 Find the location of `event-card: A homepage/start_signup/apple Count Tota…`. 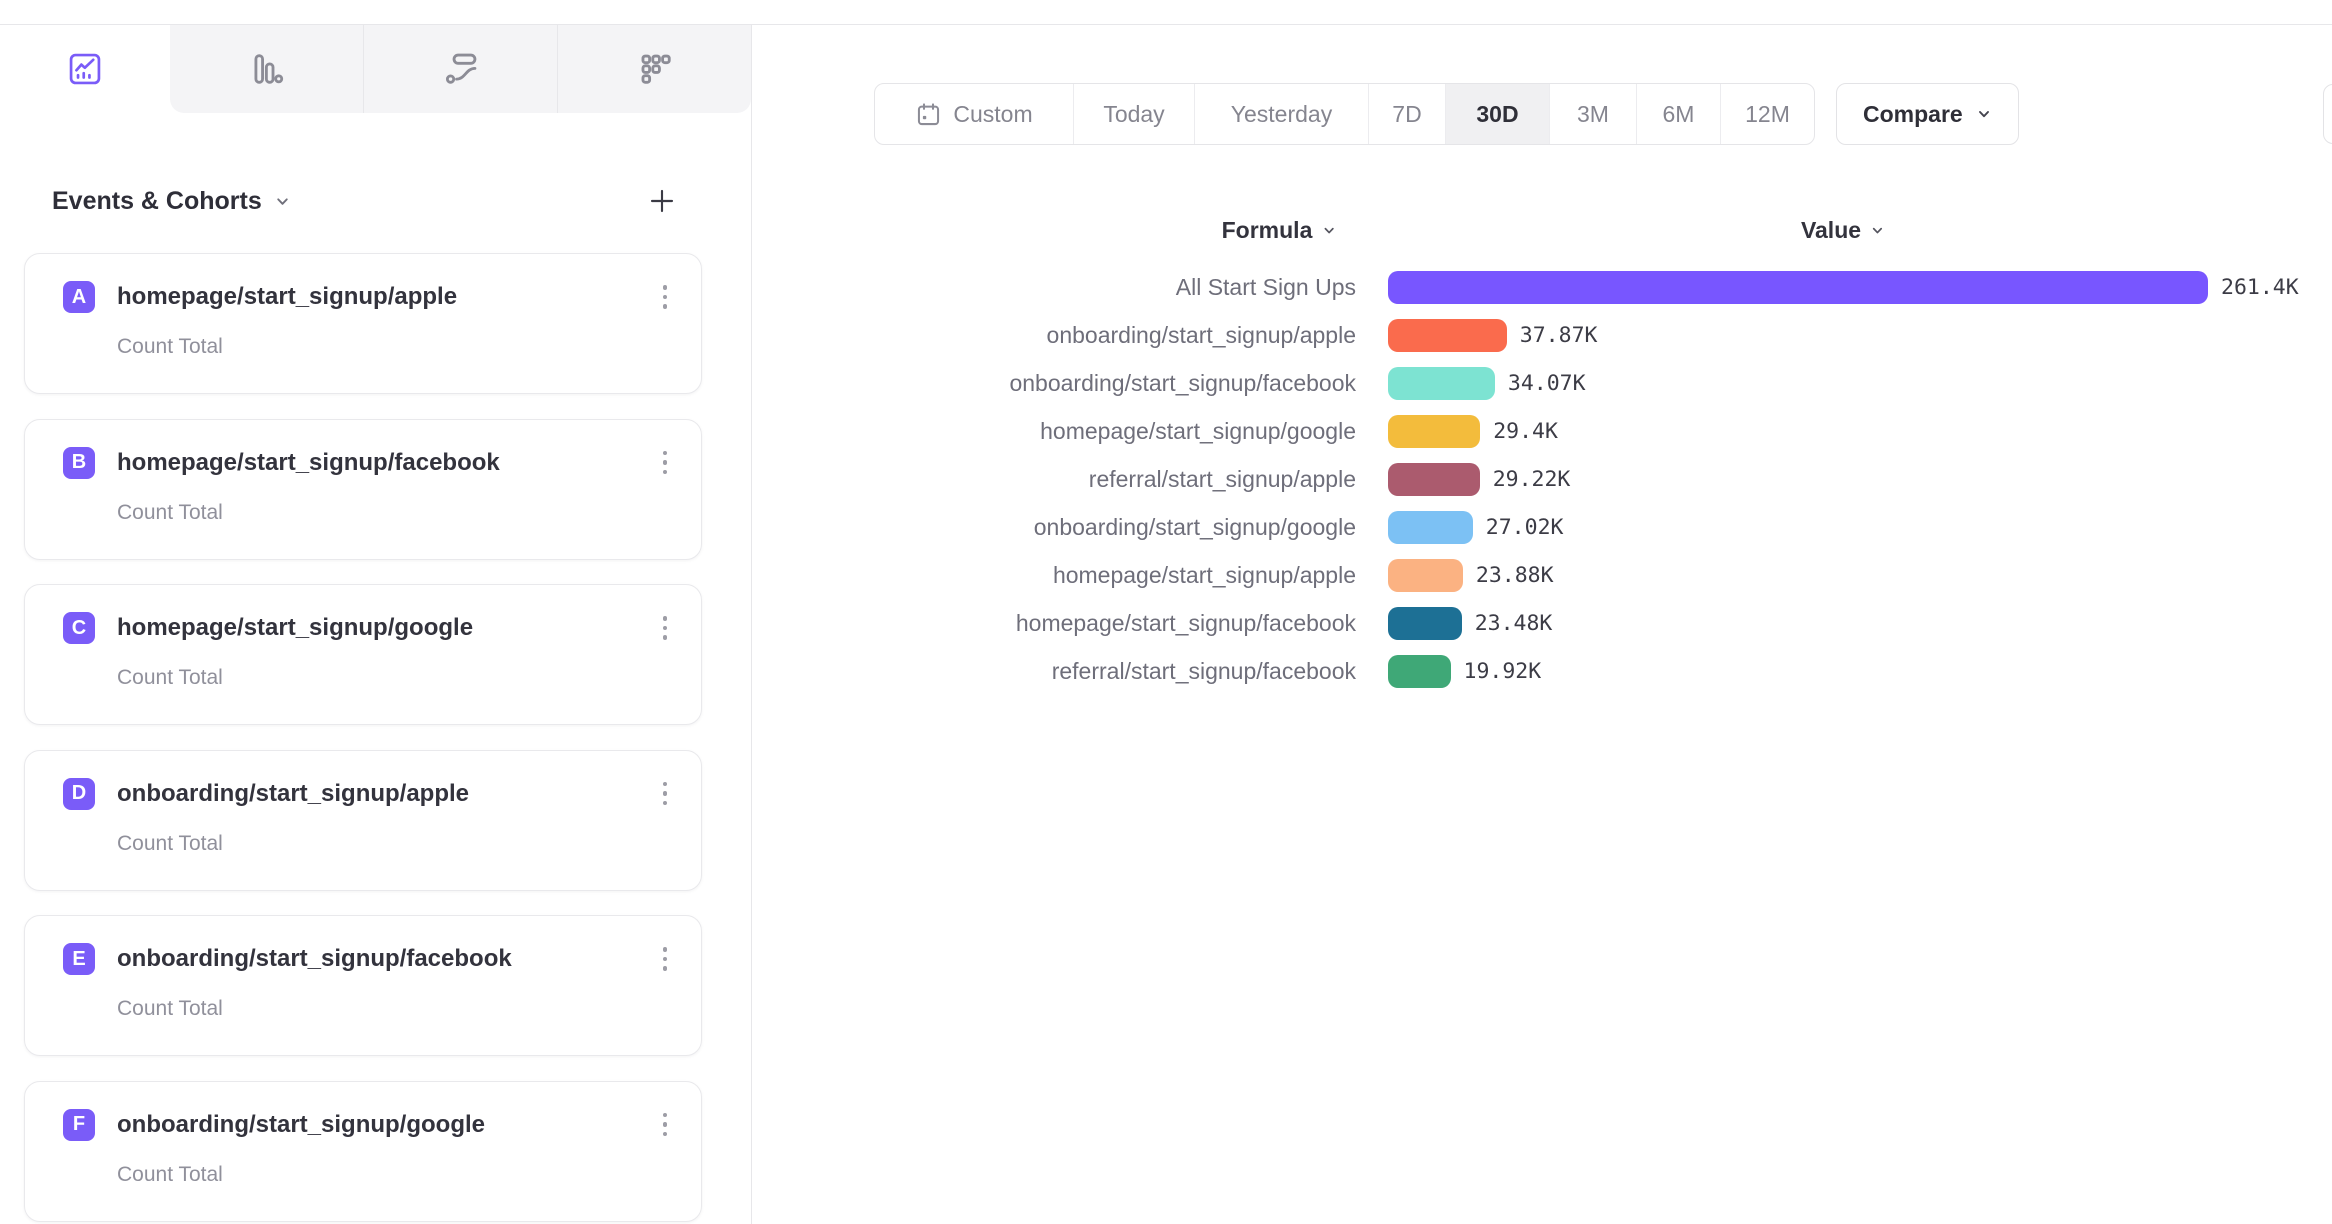

event-card: A homepage/start_signup/apple Count Tota… is located at coordinates (363, 323).